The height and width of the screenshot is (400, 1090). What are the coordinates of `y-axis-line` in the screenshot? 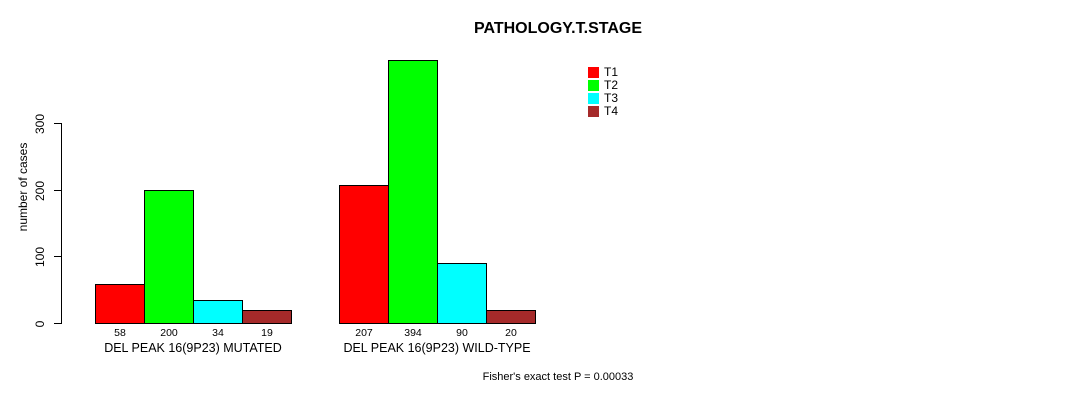 It's located at (61, 223).